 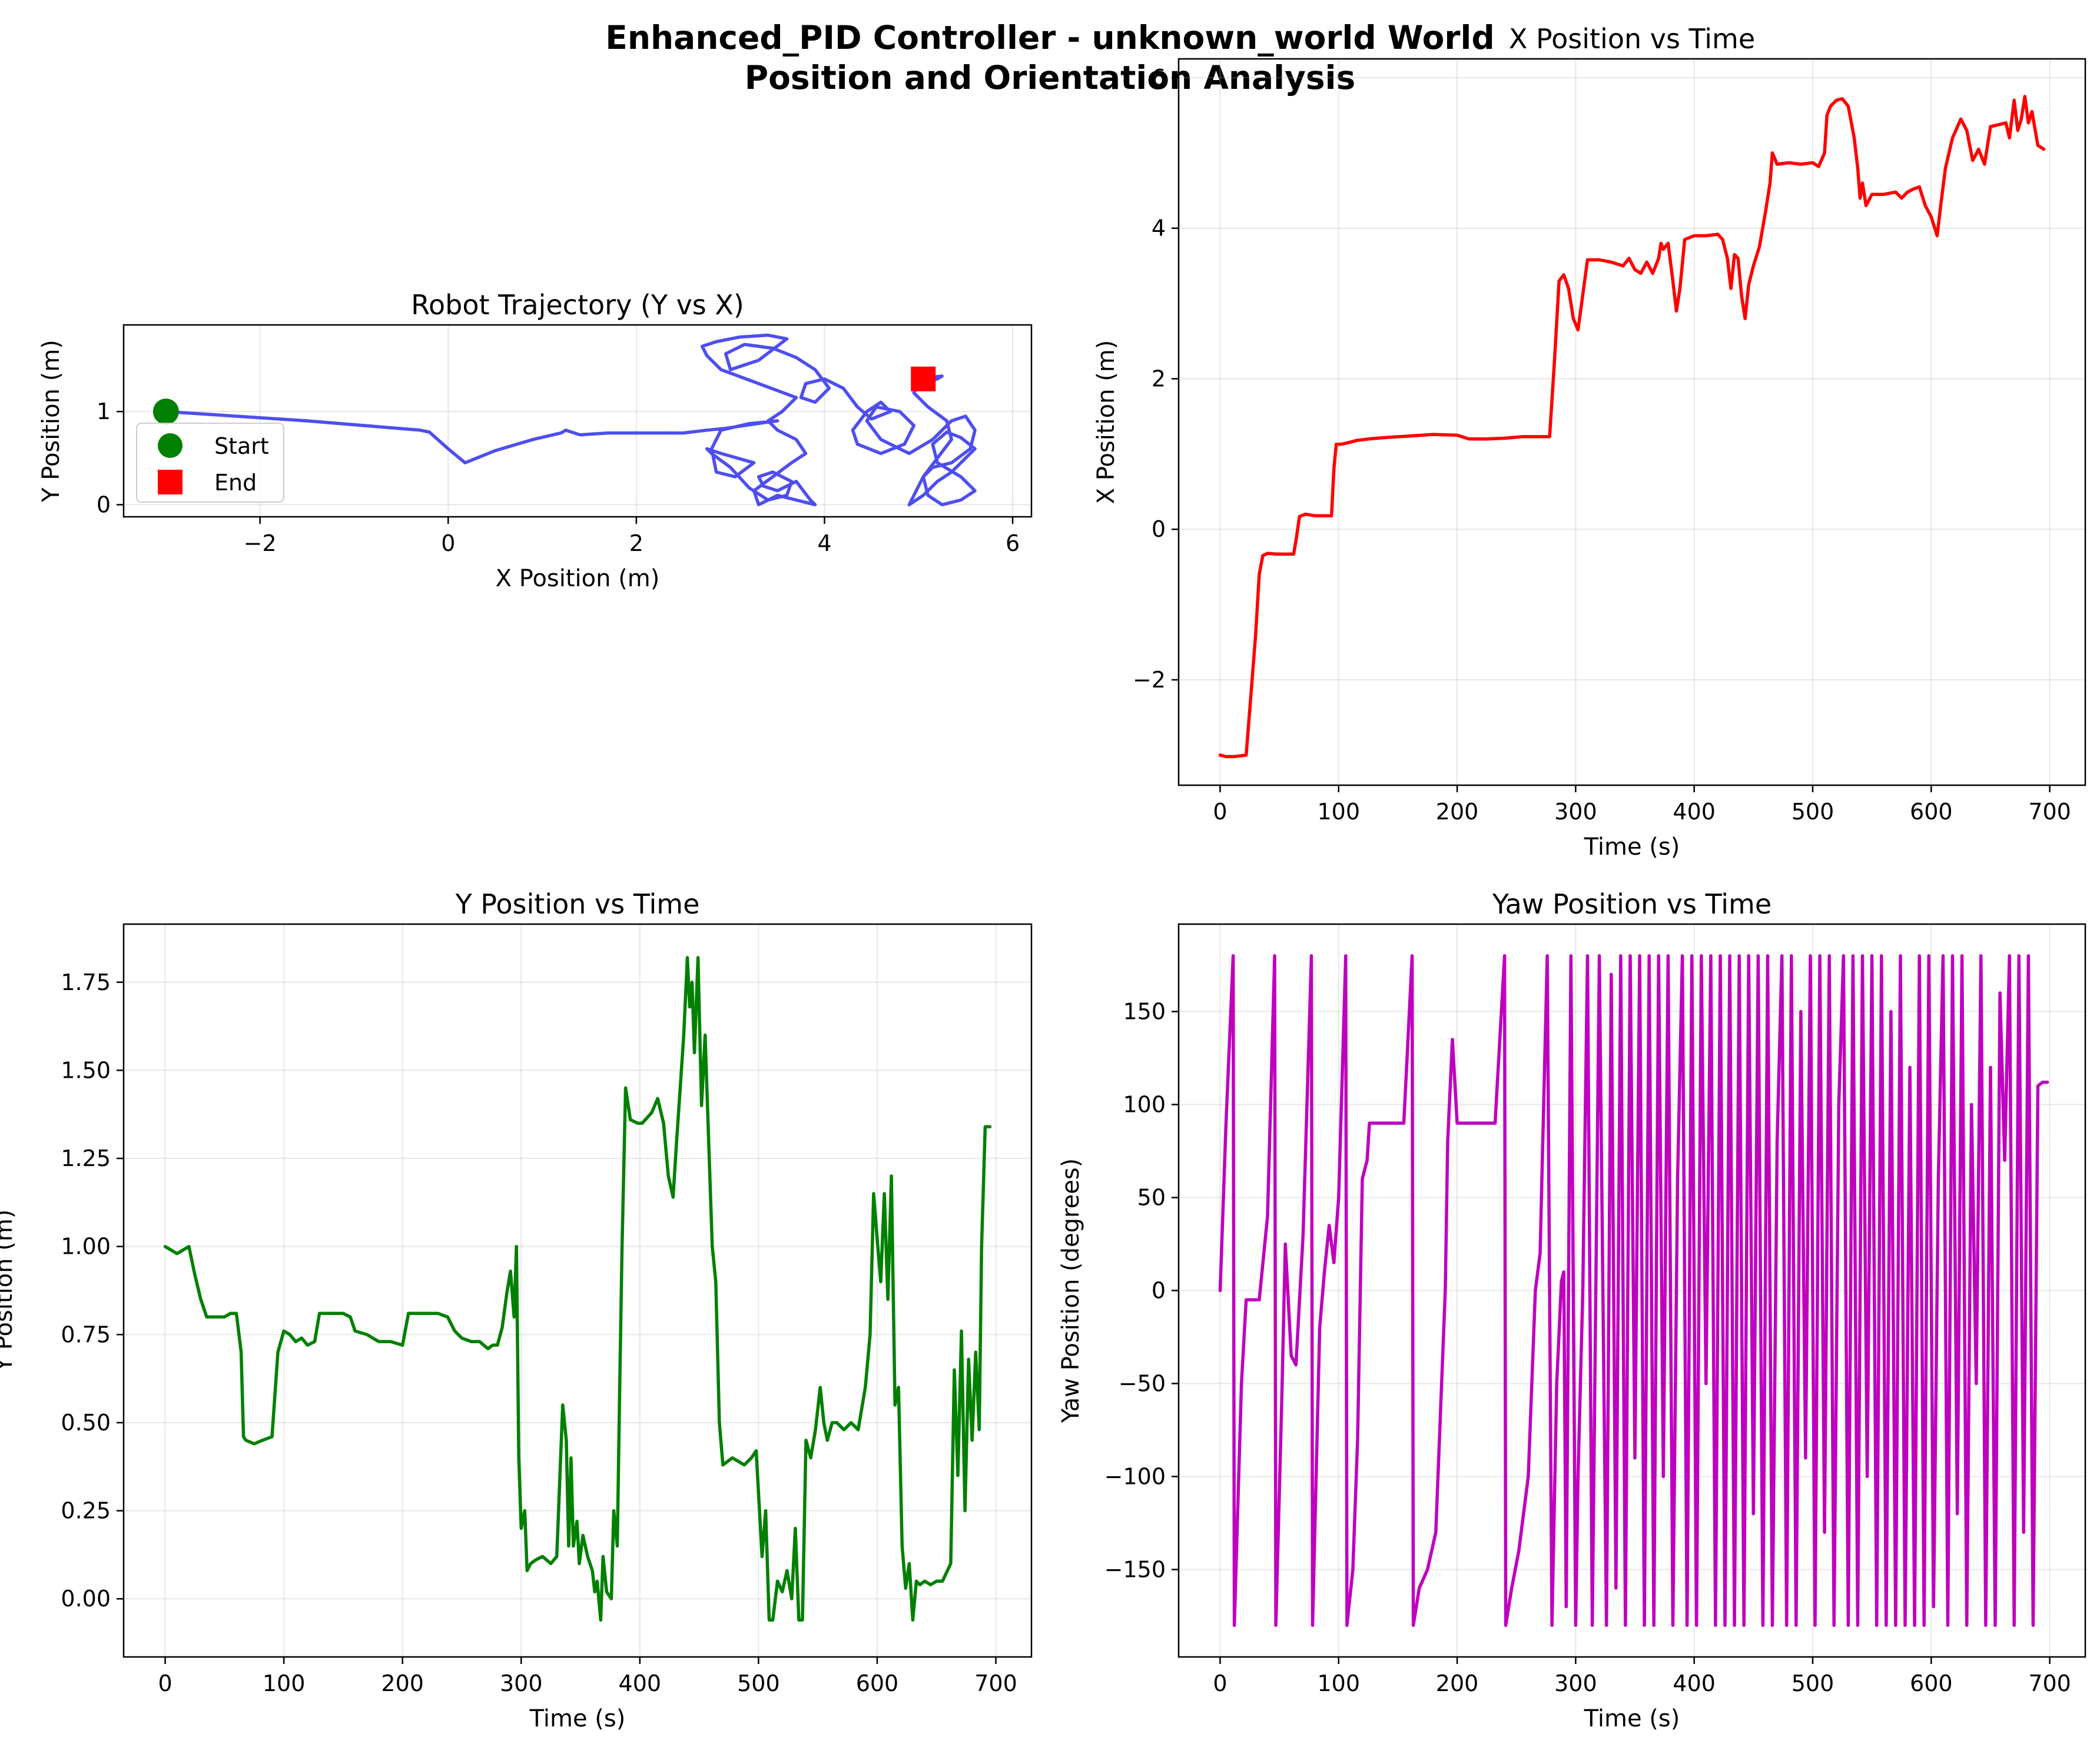 I want to click on chart-title: Robot Trajectory (Y vs X), so click(x=578, y=305).